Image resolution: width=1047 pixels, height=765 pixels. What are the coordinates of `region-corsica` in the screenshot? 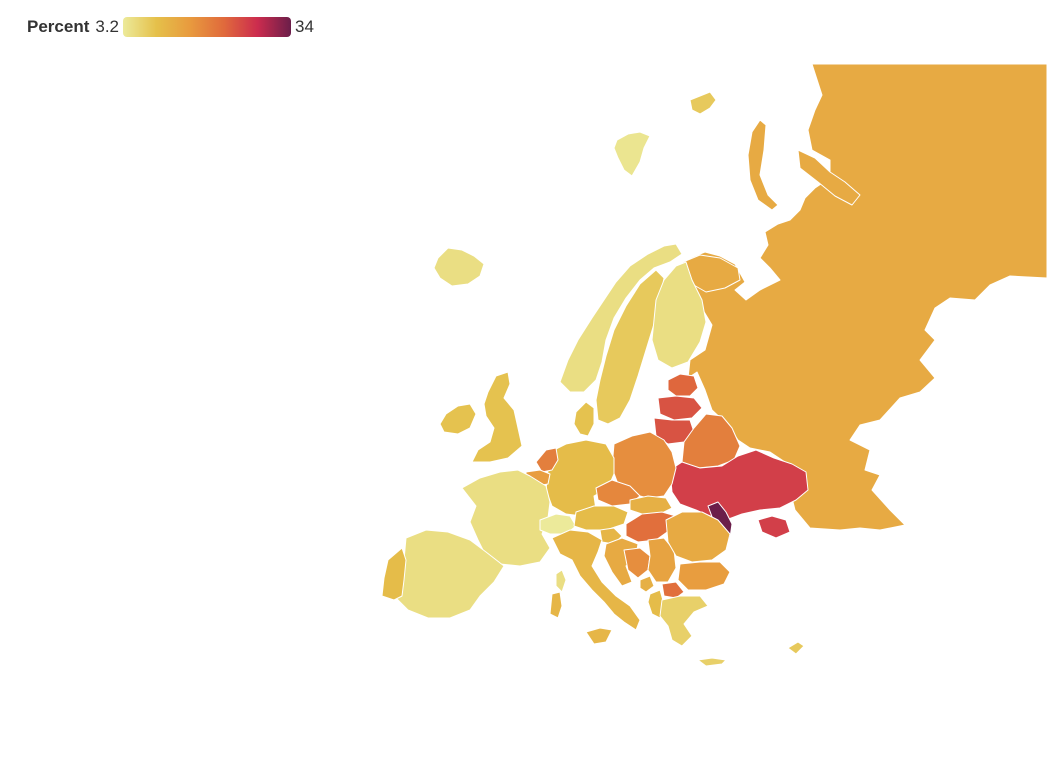 It's located at (561, 581).